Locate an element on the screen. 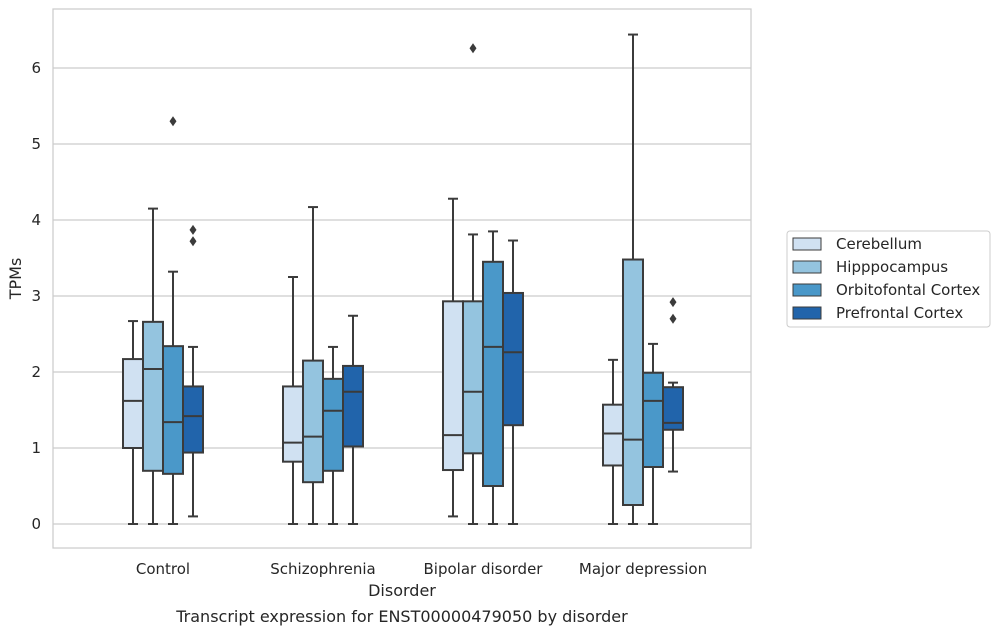 The width and height of the screenshot is (999, 634). x-tick-label: Control is located at coordinates (163, 569).